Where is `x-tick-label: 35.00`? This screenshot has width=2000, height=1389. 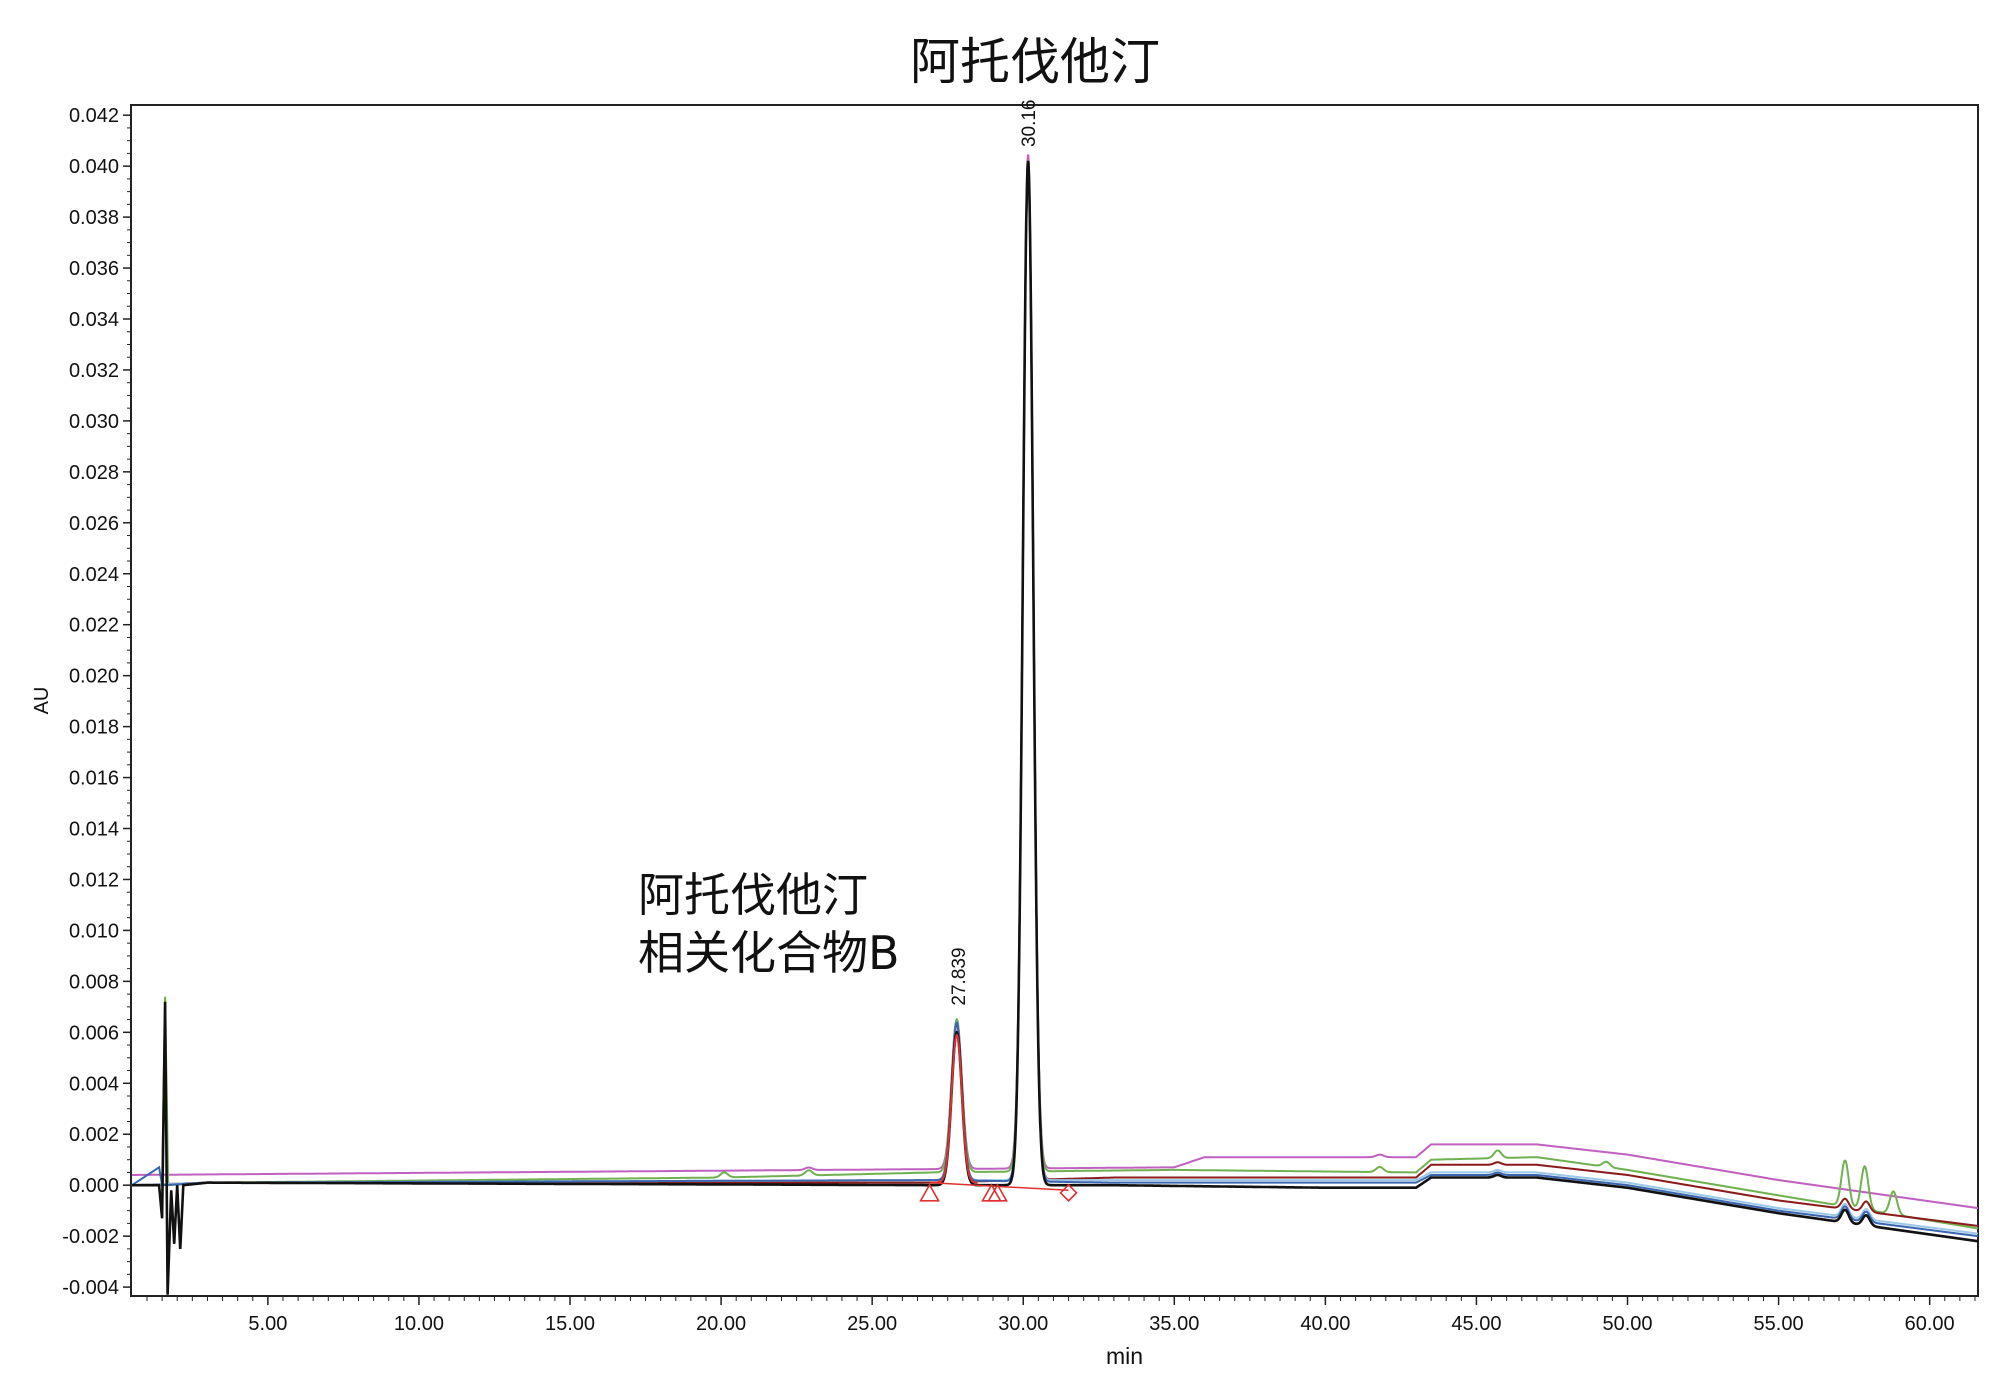 x-tick-label: 35.00 is located at coordinates (1174, 1324).